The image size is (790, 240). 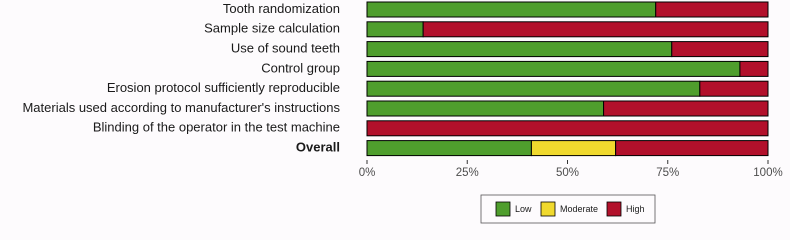 I want to click on x-tick-label: 75%, so click(x=667, y=173).